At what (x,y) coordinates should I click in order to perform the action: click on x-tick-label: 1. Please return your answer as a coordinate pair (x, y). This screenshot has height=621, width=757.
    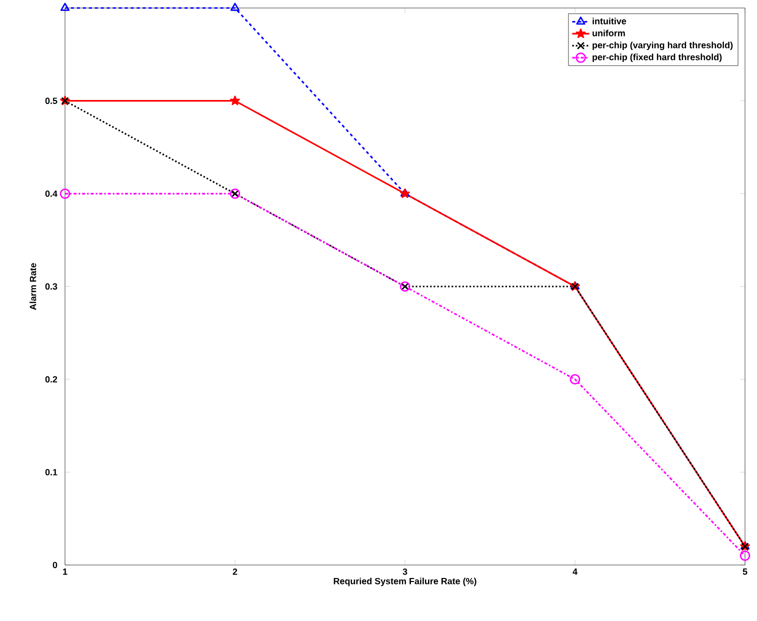
    Looking at the image, I should click on (65, 571).